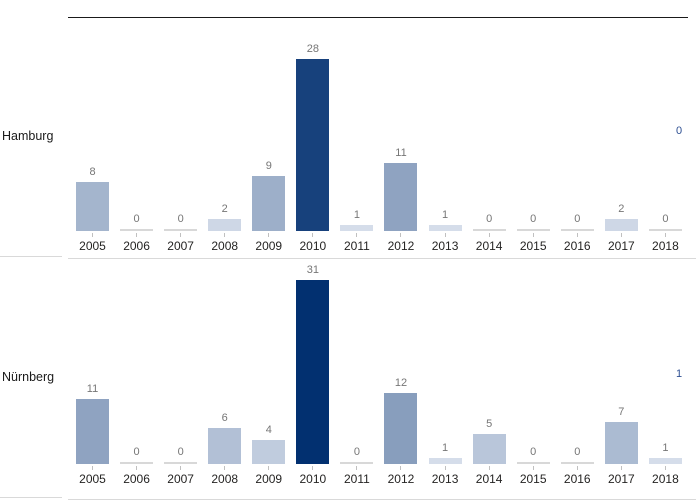  What do you see at coordinates (312, 270) in the screenshot?
I see `bar-value-label: 31` at bounding box center [312, 270].